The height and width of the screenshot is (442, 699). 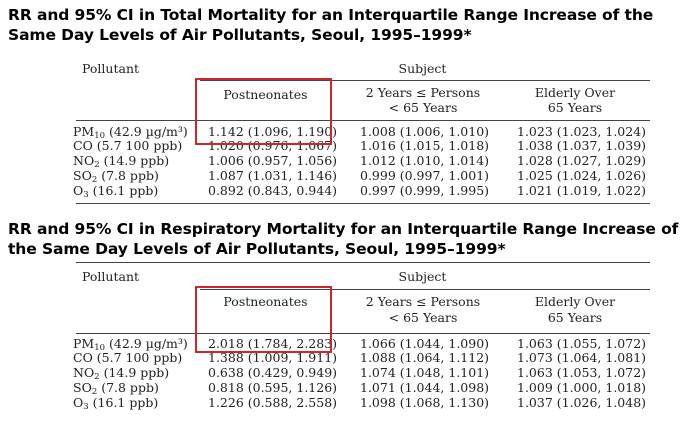 What do you see at coordinates (425, 175) in the screenshot?
I see `persons-value: 0.999 (0.997, 1.001)` at bounding box center [425, 175].